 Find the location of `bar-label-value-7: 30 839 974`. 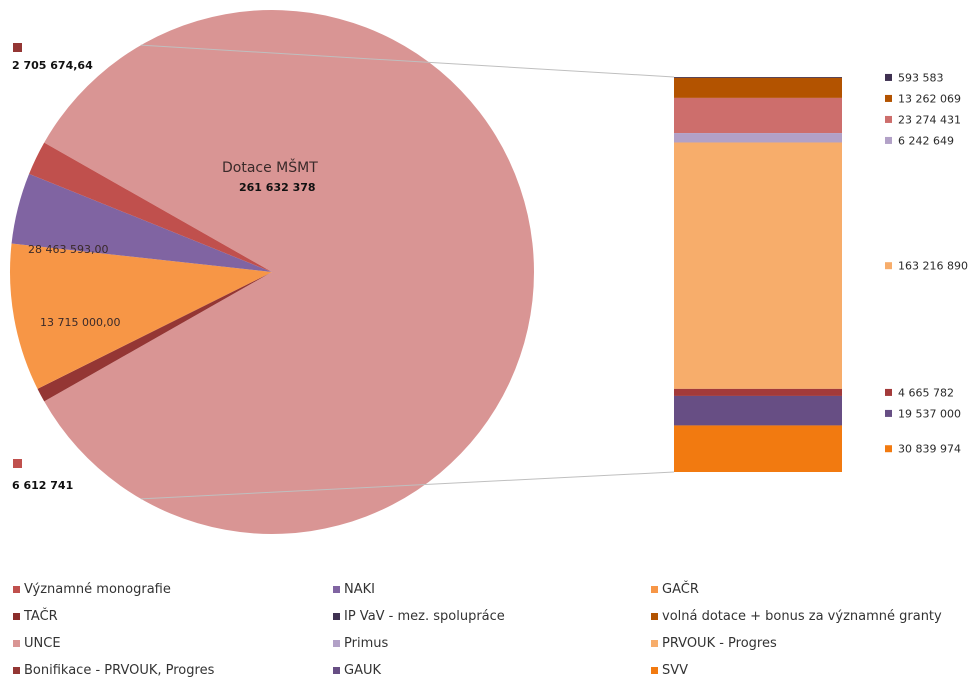

bar-label-value-7: 30 839 974 is located at coordinates (929, 449).